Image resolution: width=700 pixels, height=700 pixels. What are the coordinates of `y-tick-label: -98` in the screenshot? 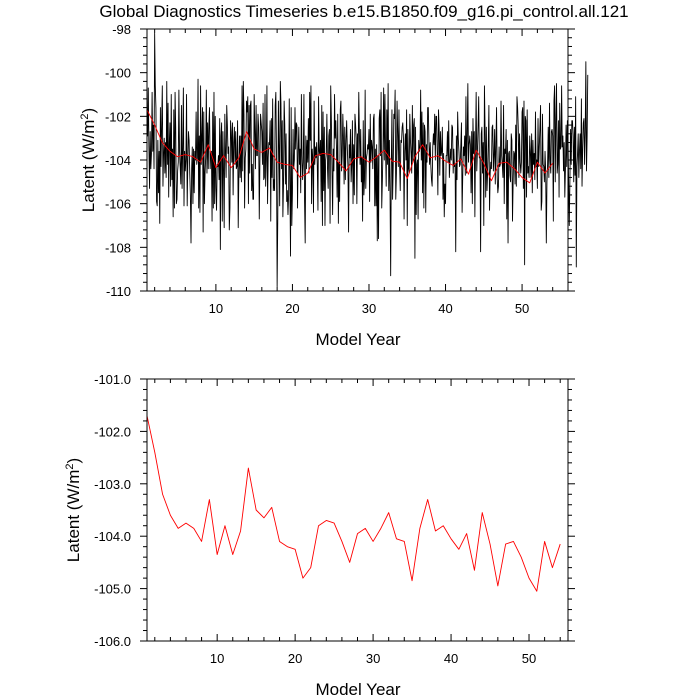 It's located at (121, 29).